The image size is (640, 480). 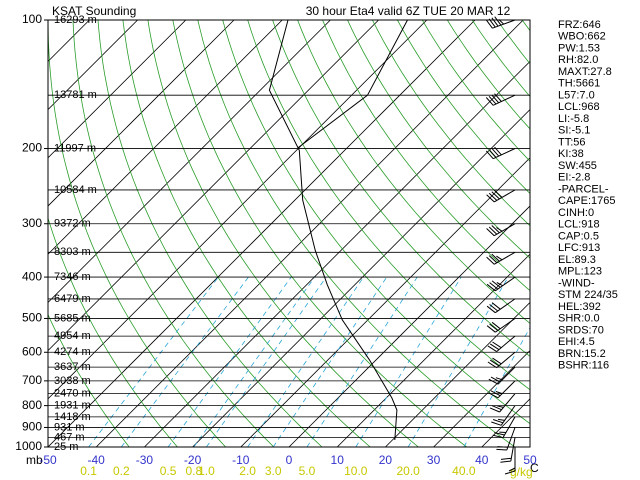 What do you see at coordinates (168, 471) in the screenshot?
I see `mixing-ratio-label: 0.5` at bounding box center [168, 471].